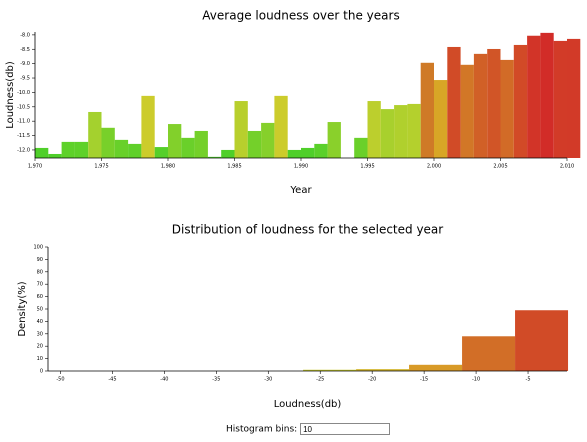 Image resolution: width=587 pixels, height=442 pixels. I want to click on y-tick-label: 50, so click(40, 310).